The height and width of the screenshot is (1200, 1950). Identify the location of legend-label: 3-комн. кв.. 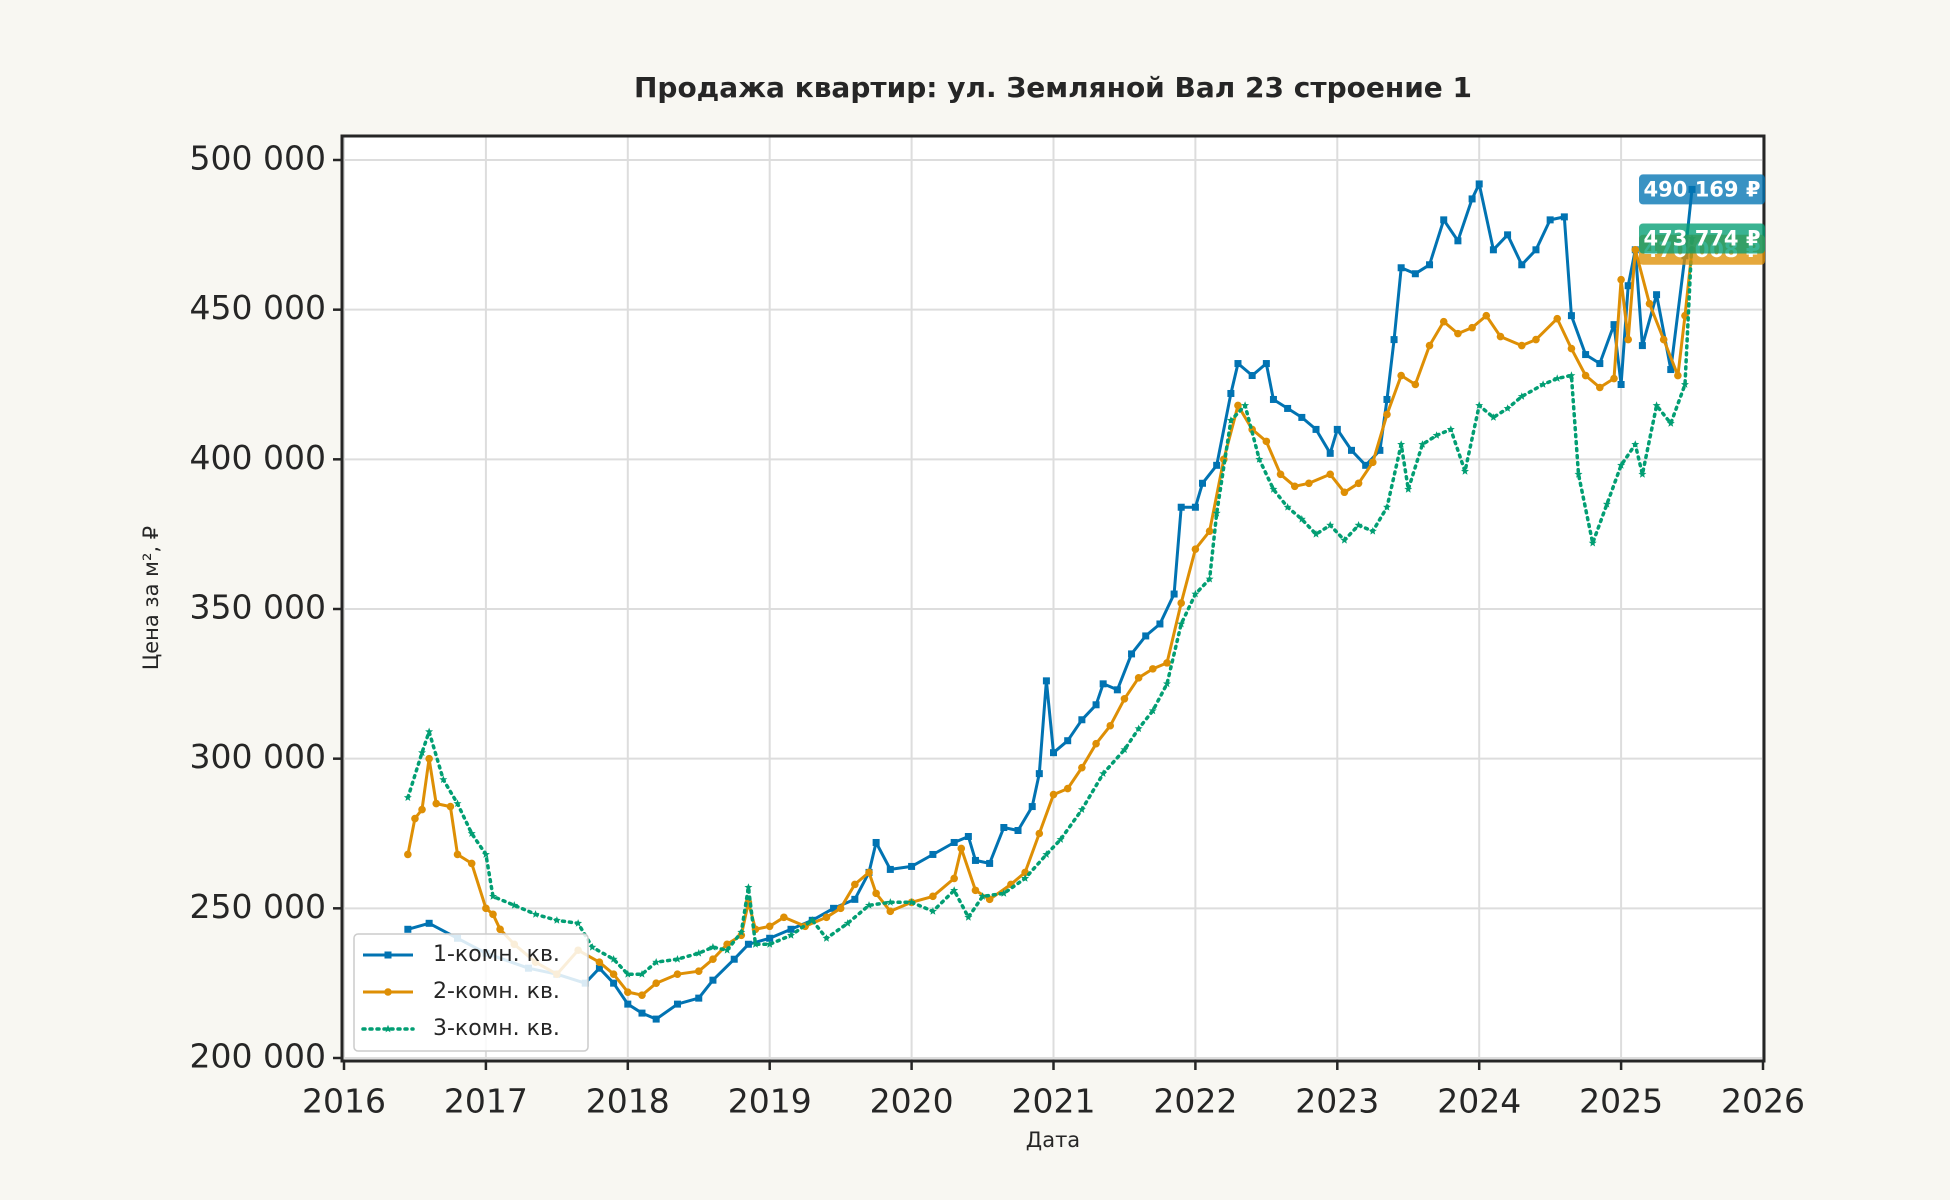
(496, 1028).